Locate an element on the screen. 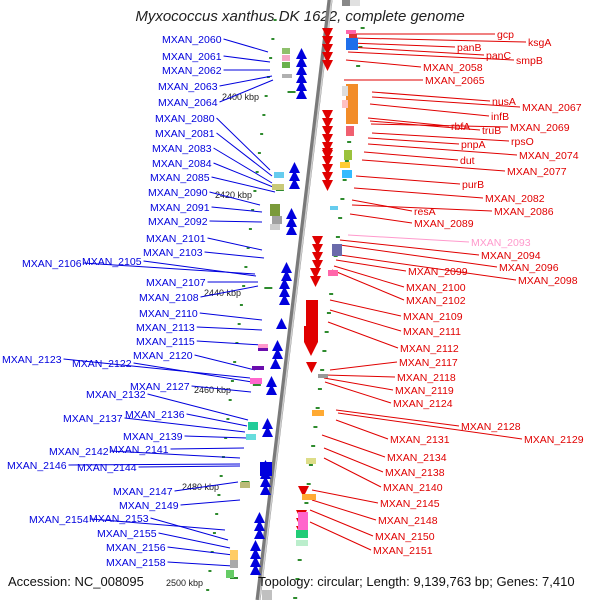  gene-label-right: MXAN_2069 is located at coordinates (540, 128).